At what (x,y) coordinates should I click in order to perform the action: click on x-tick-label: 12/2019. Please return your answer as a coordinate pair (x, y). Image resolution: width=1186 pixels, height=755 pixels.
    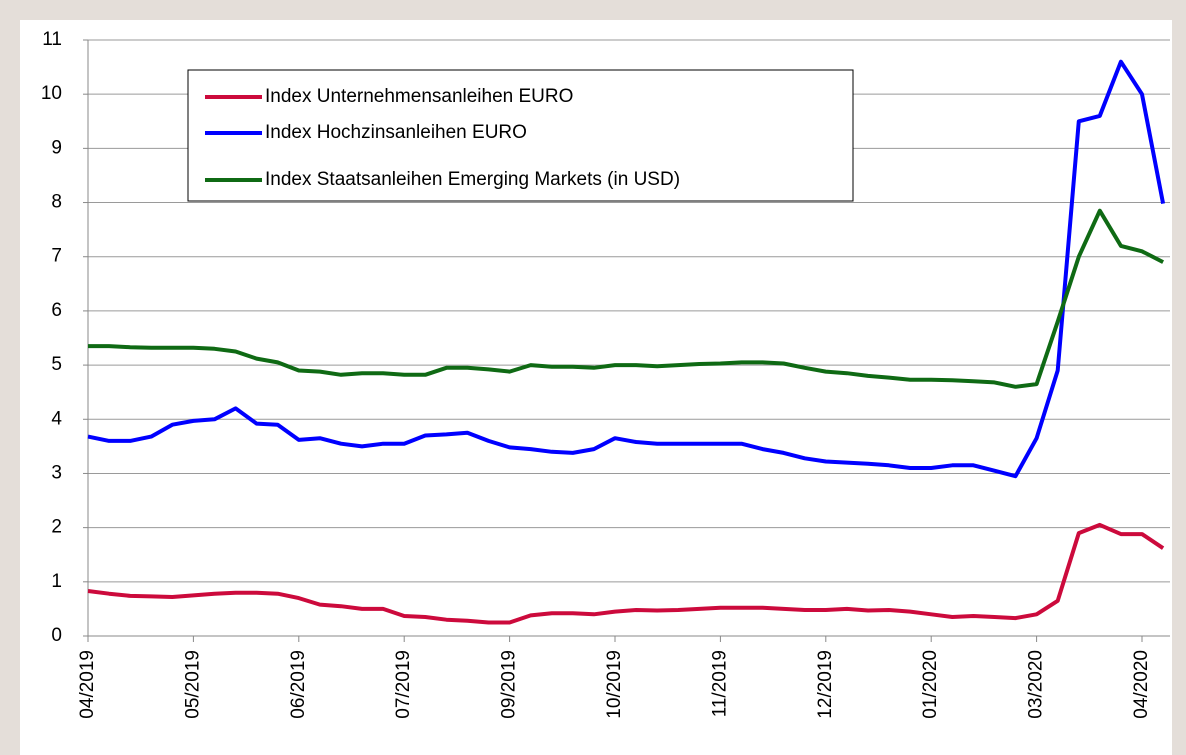
    Looking at the image, I should click on (825, 684).